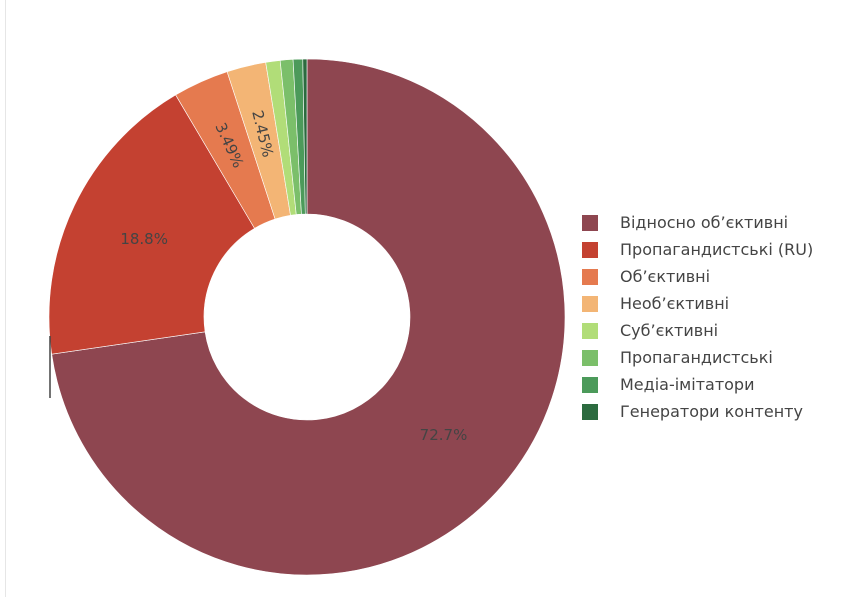  I want to click on legend-label: Об’єктивні, so click(665, 276).